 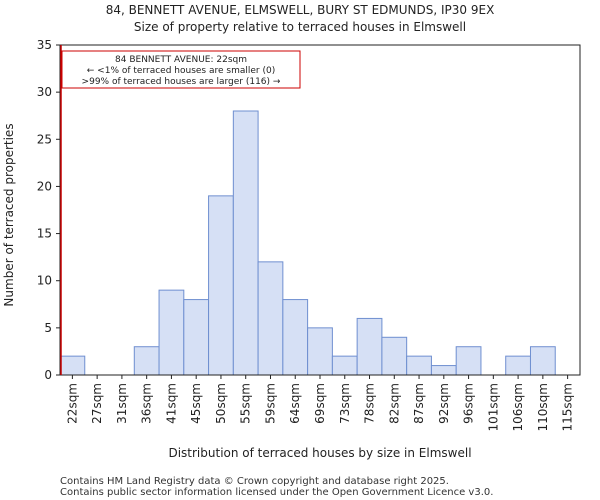 What do you see at coordinates (171, 332) in the screenshot?
I see `bar-41sqm` at bounding box center [171, 332].